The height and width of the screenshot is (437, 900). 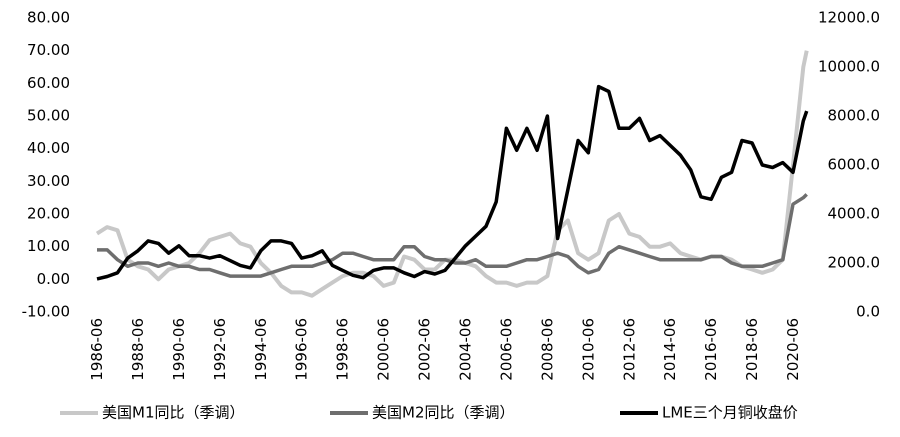 What do you see at coordinates (261, 349) in the screenshot?
I see `x-tick-label: 1994-06` at bounding box center [261, 349].